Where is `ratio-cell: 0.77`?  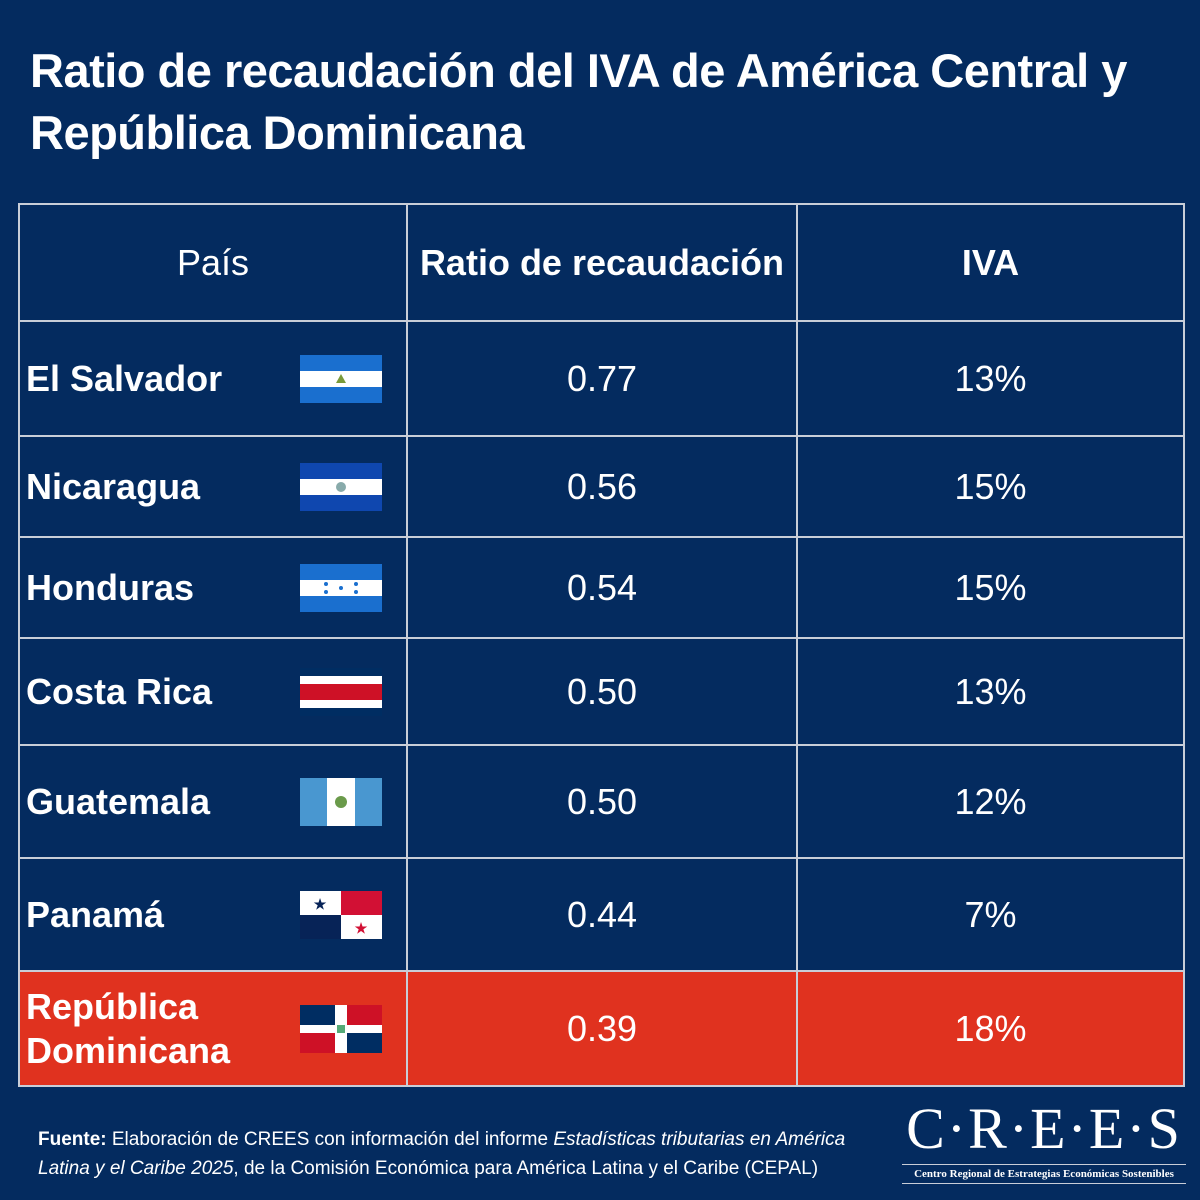
ratio-cell: 0.77 is located at coordinates (602, 378).